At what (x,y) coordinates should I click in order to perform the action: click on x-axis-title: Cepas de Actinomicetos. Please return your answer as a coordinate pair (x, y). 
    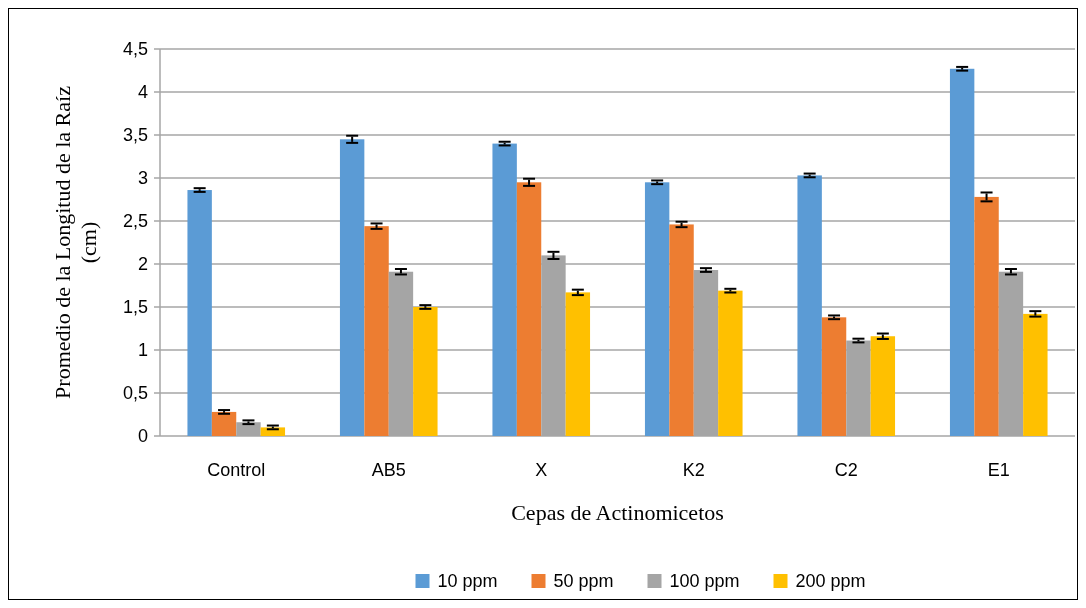
    Looking at the image, I should click on (617, 512).